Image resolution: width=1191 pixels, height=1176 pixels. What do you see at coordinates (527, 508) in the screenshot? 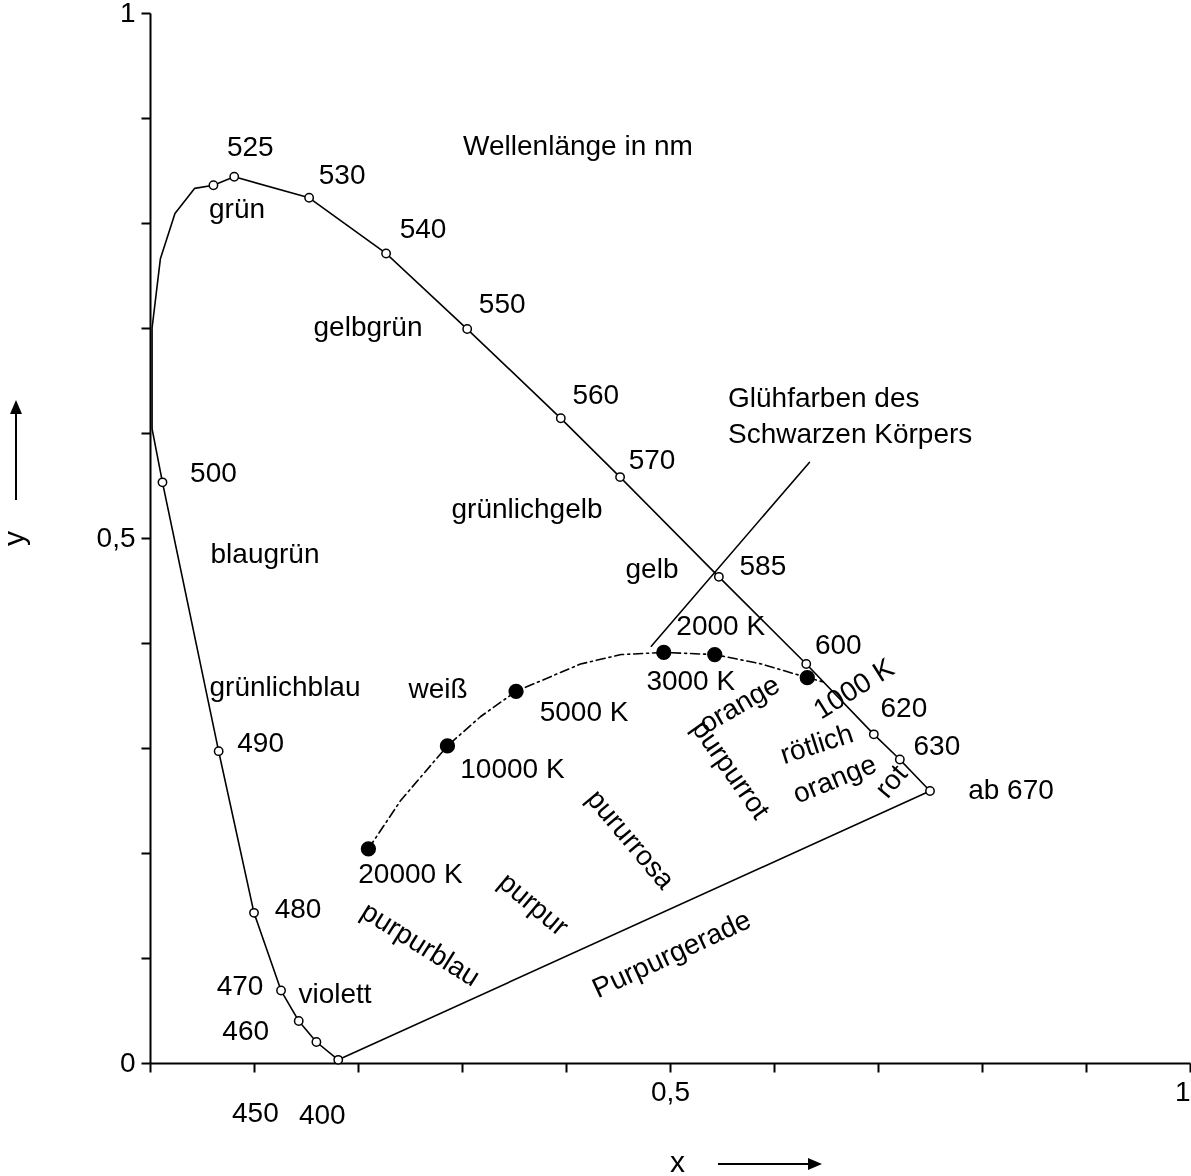
I see `annotation: grünlichgelb` at bounding box center [527, 508].